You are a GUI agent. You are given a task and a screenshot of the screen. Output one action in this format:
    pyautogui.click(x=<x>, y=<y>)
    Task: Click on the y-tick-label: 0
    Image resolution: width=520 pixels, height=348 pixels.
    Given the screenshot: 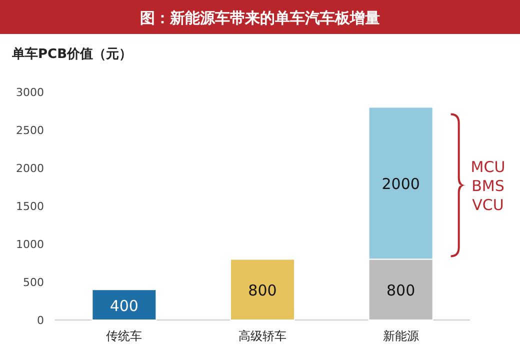 What is the action you would take?
    pyautogui.click(x=40, y=320)
    